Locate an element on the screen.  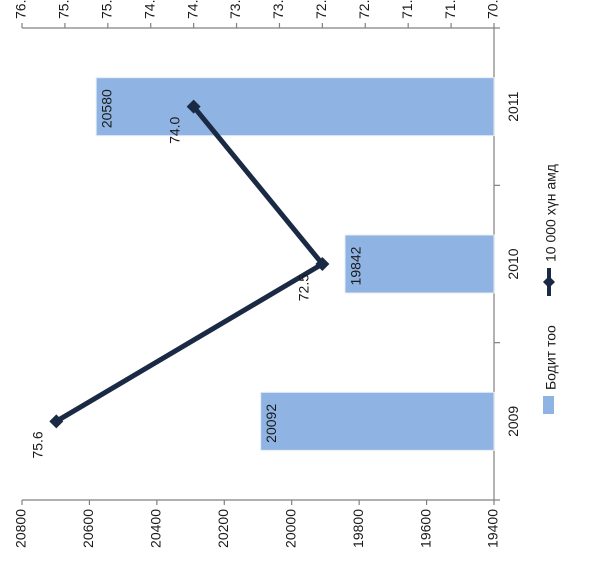
legend-swatch-bar is located at coordinates (548, 405).